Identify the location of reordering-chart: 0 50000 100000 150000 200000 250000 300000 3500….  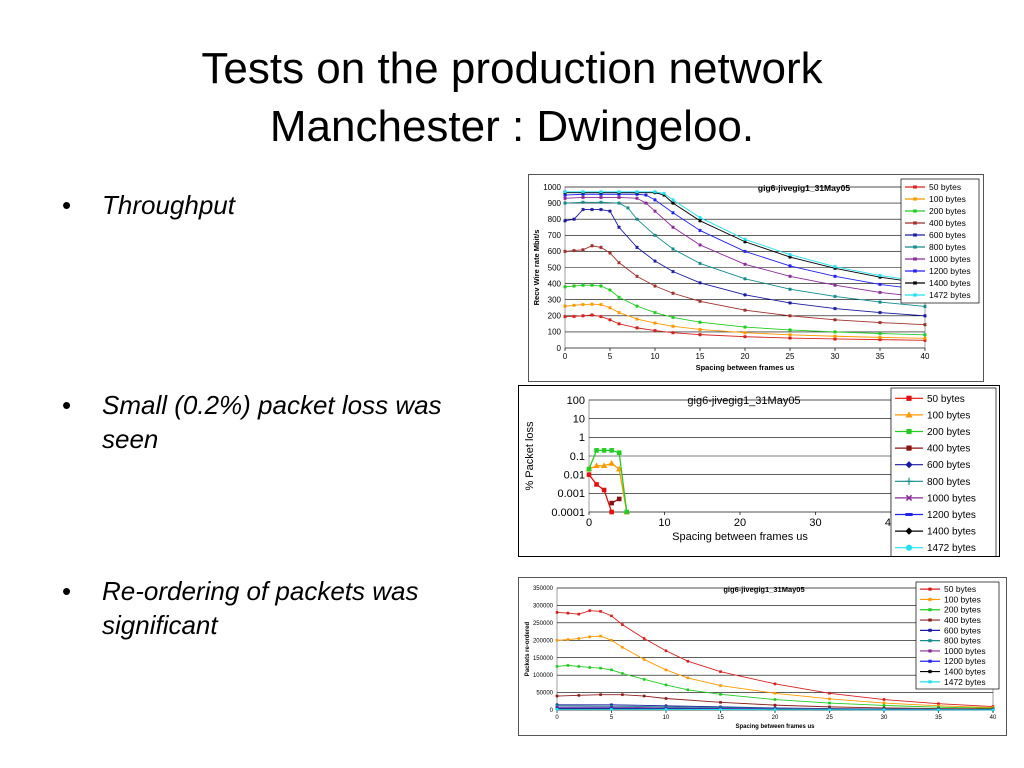
(762, 655).